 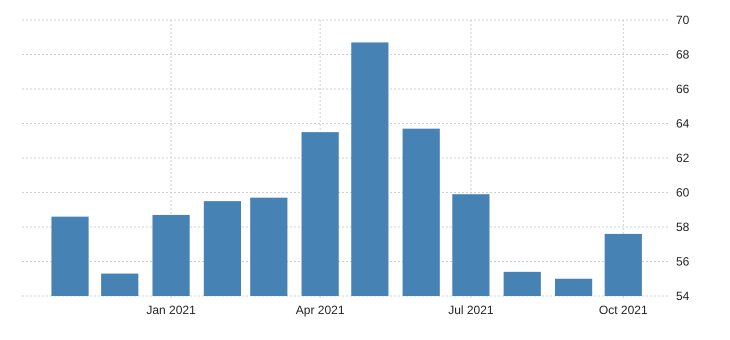 I want to click on x-tick-label: Oct 2021, so click(x=623, y=310).